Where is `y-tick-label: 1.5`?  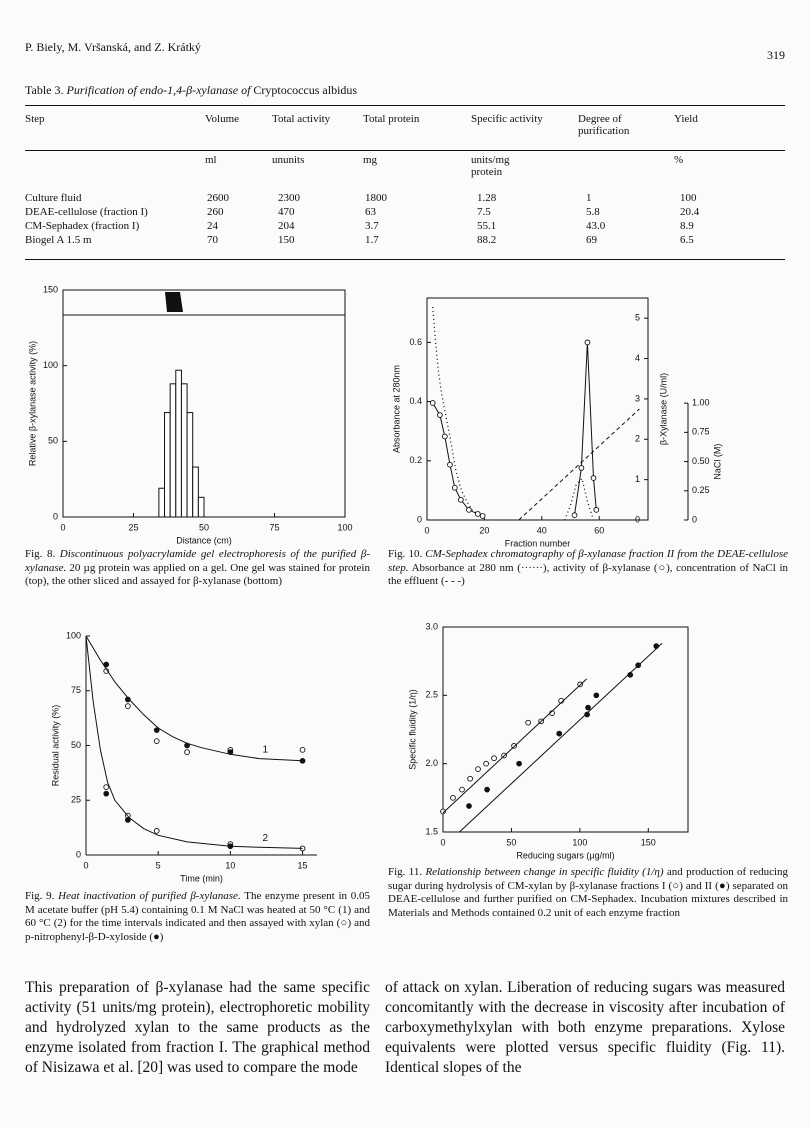 y-tick-label: 1.5 is located at coordinates (431, 831).